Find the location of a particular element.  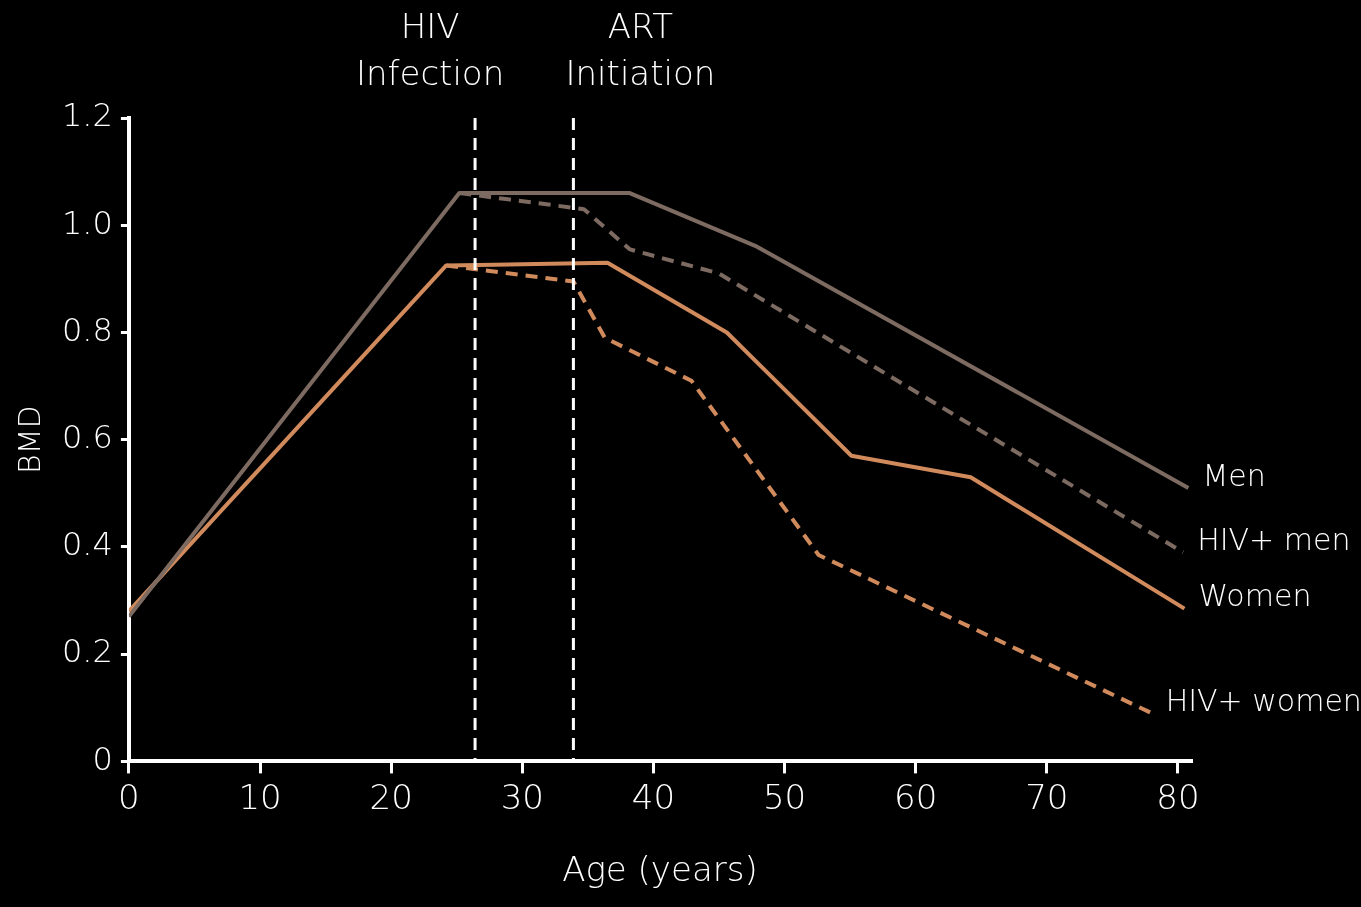

x-tick-label: 0 is located at coordinates (129, 796).